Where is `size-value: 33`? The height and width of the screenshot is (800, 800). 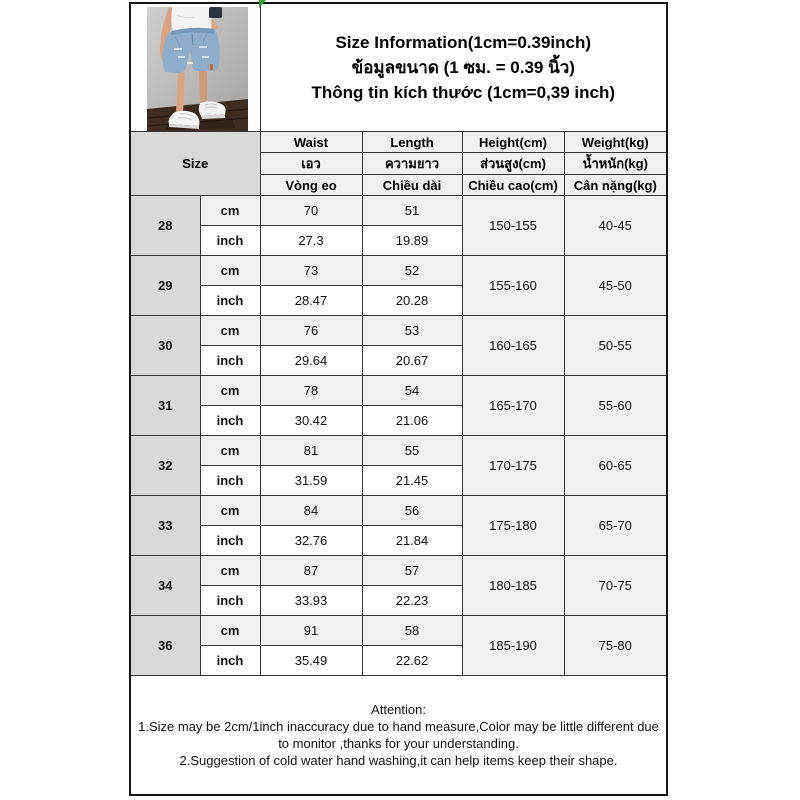 size-value: 33 is located at coordinates (165, 525).